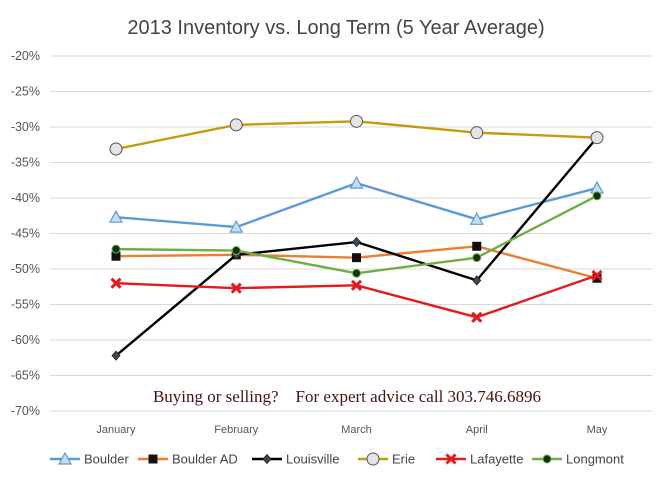  I want to click on legend-entry-boulder: Boulder, so click(89, 459).